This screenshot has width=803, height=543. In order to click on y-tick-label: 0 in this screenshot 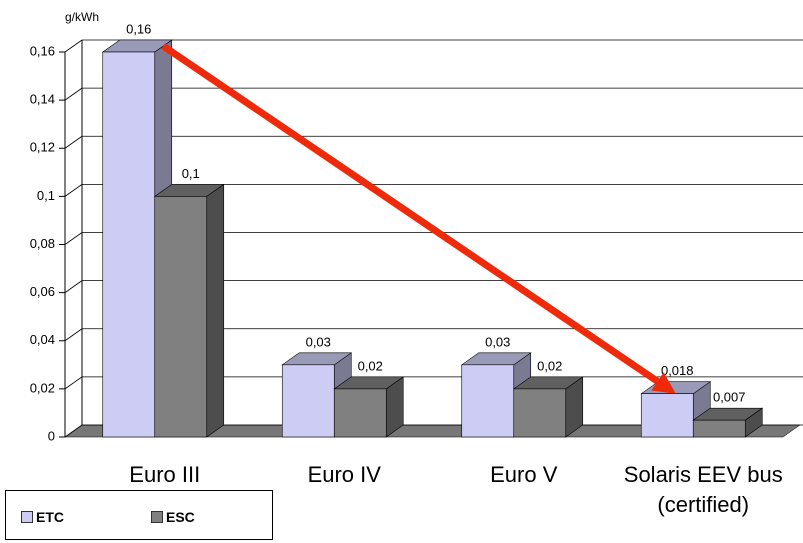, I will do `click(51, 435)`.